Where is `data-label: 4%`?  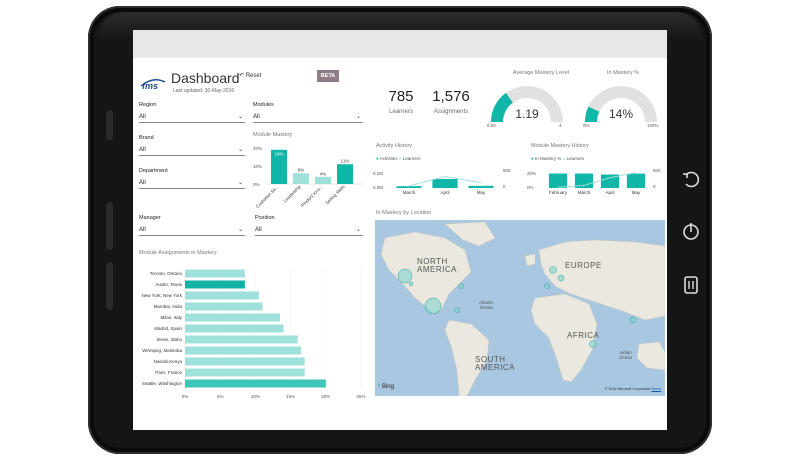 data-label: 4% is located at coordinates (323, 173).